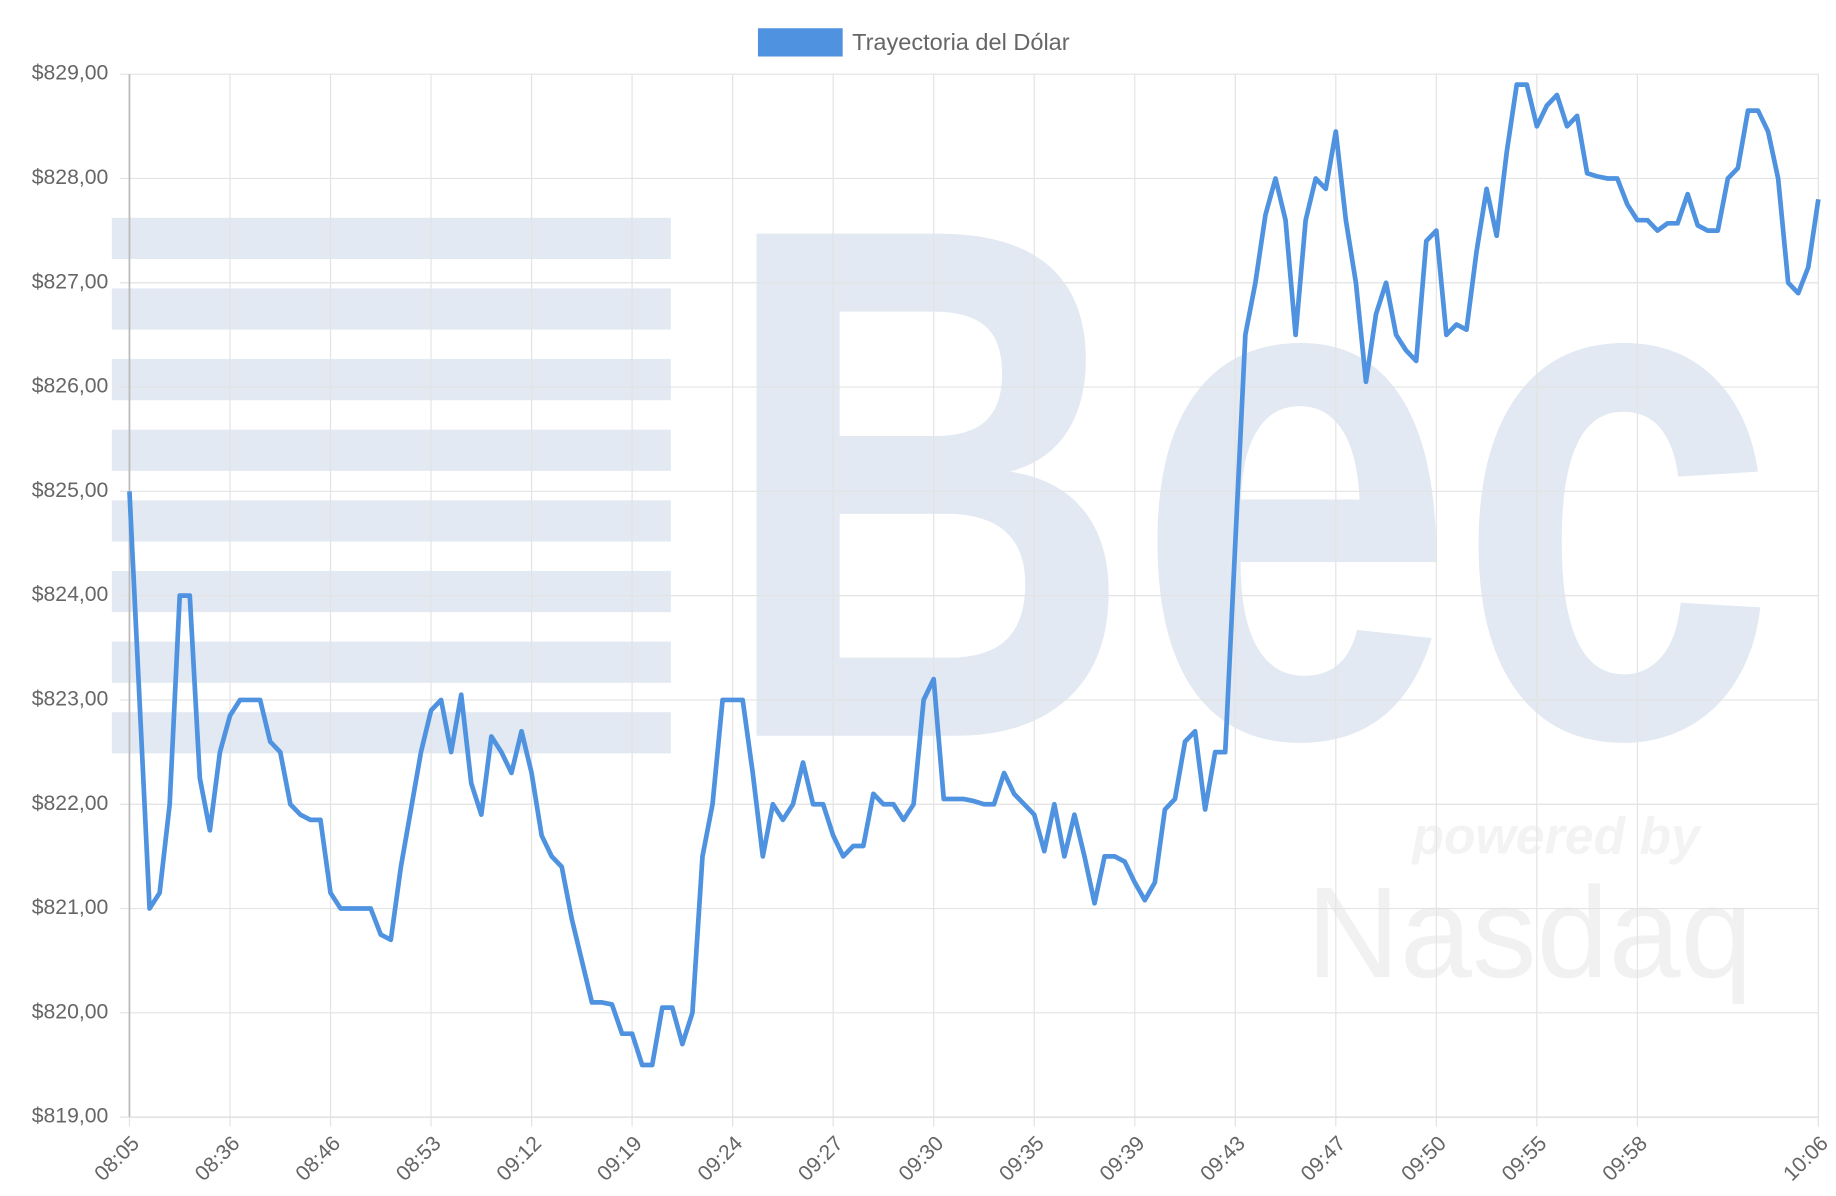 The width and height of the screenshot is (1836, 1196). What do you see at coordinates (70, 386) in the screenshot?
I see `y-tick-label: $826,00` at bounding box center [70, 386].